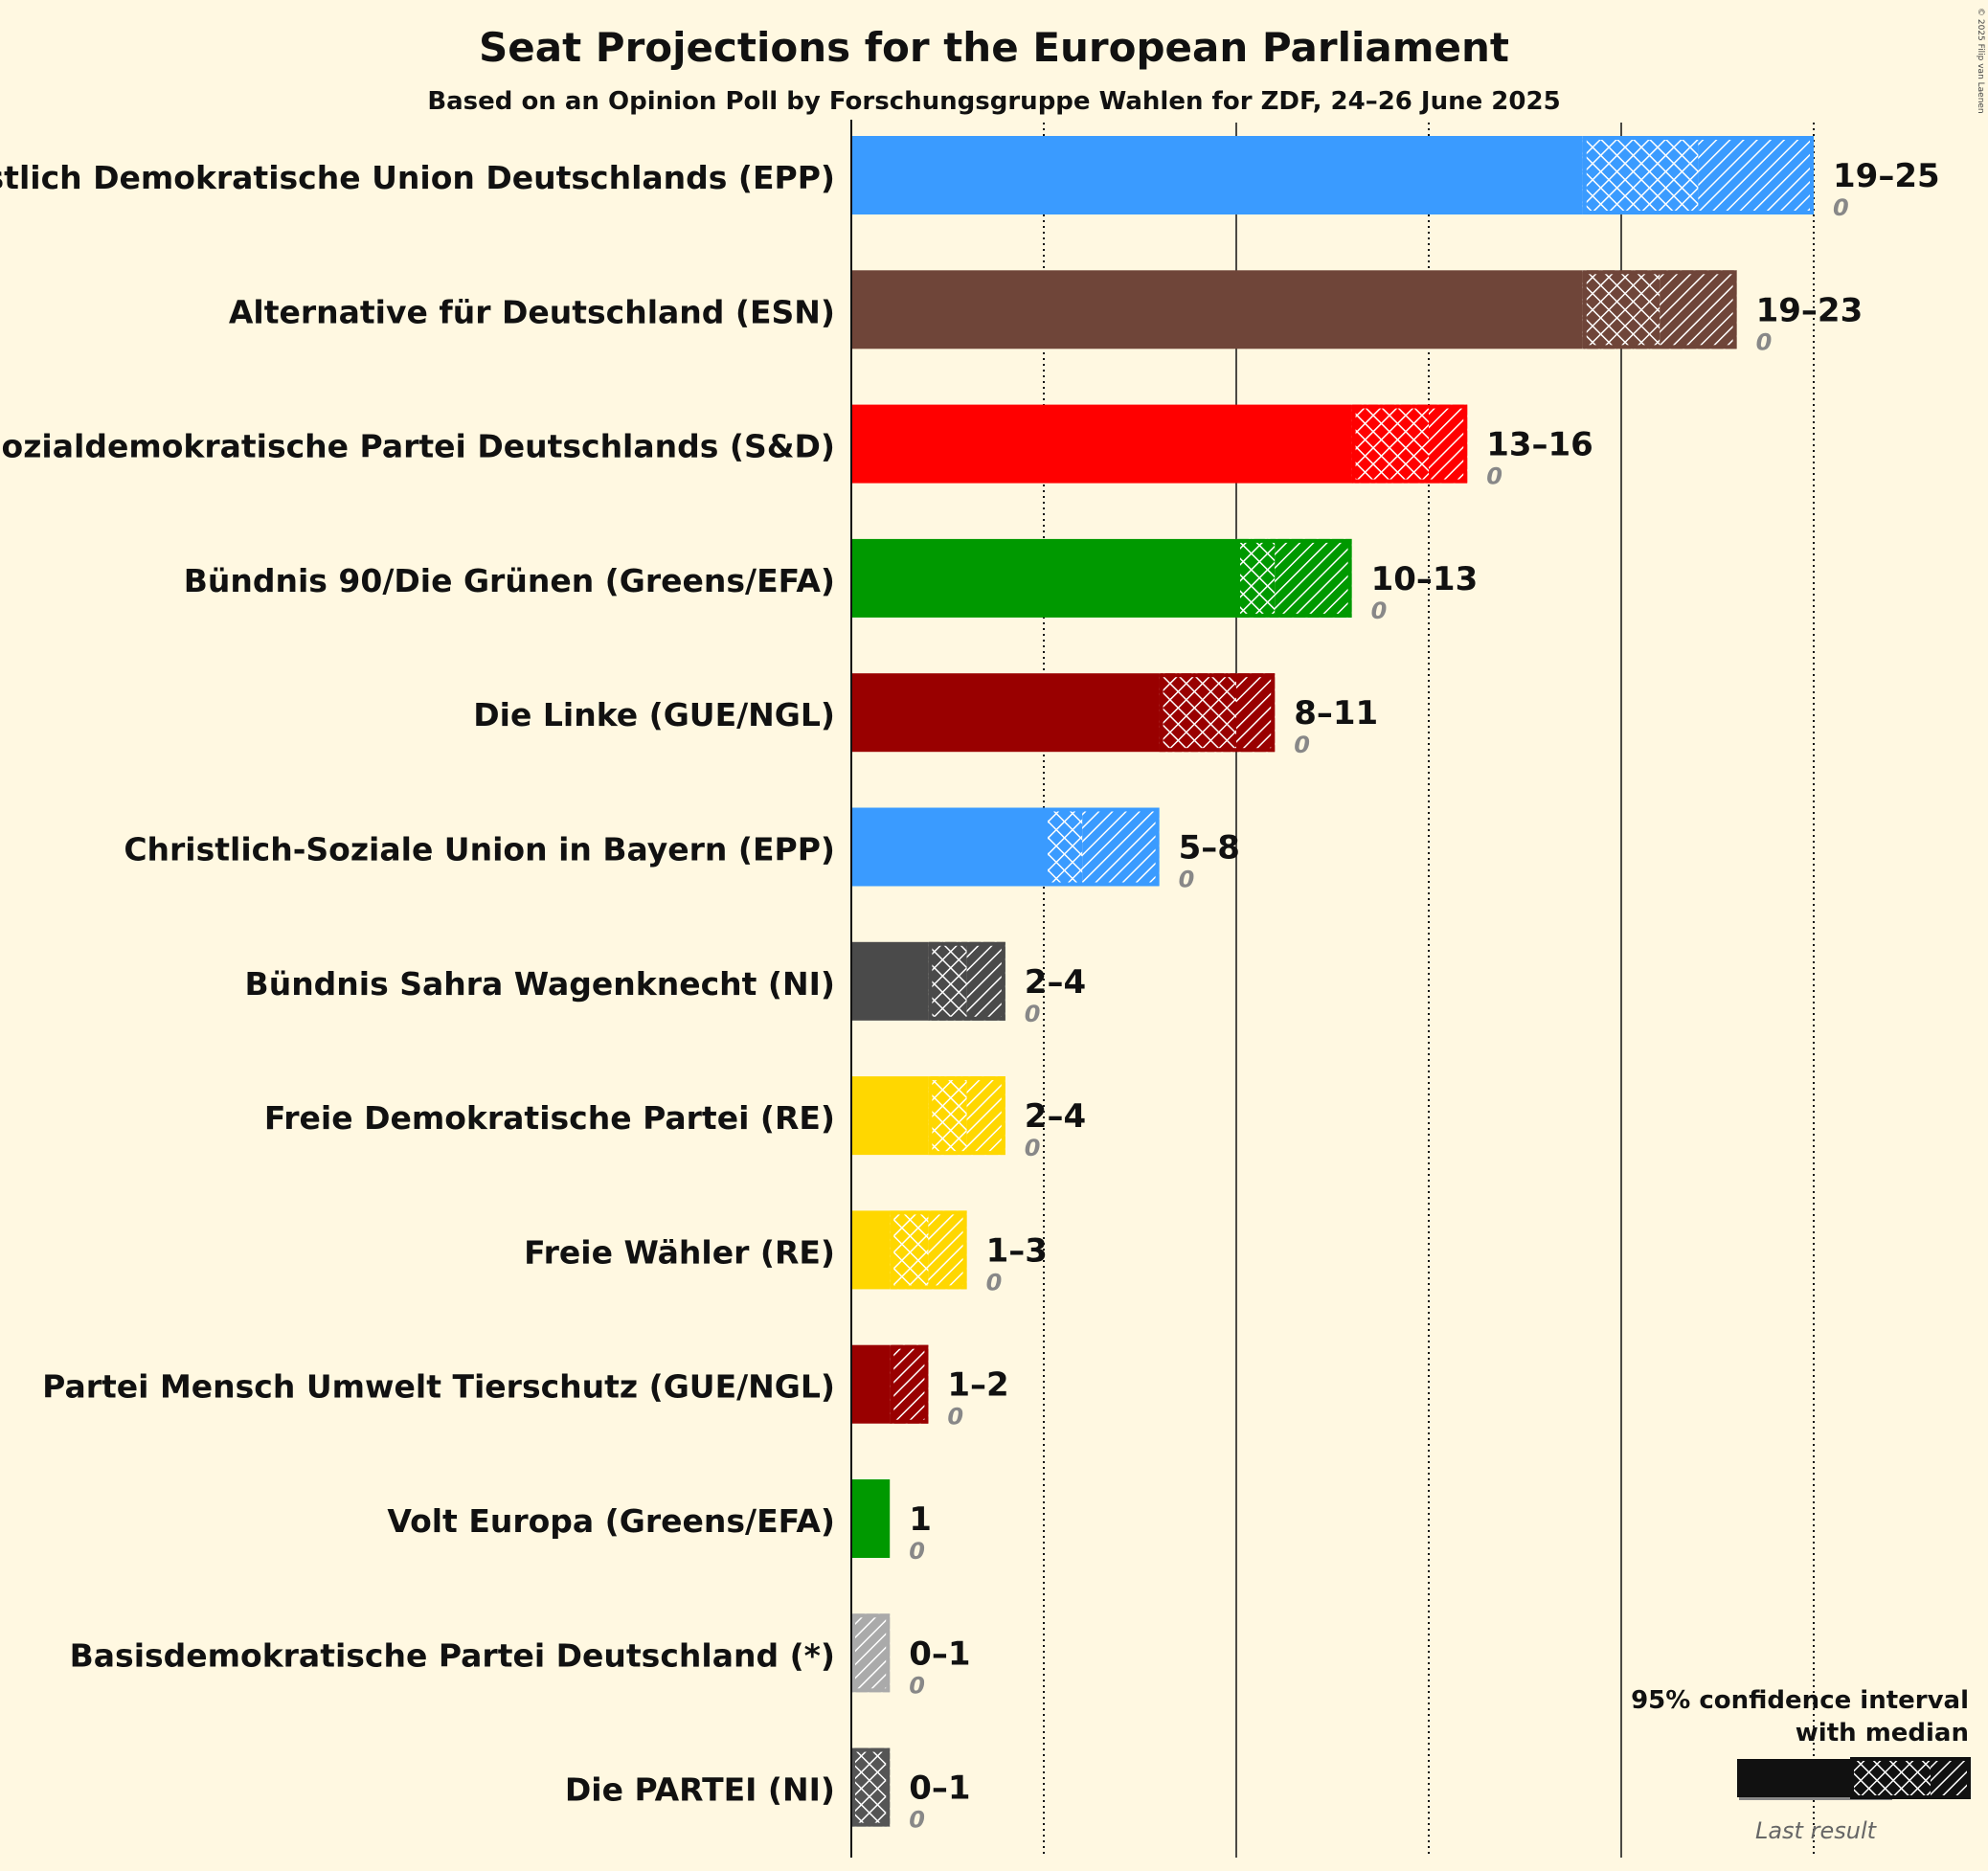 The width and height of the screenshot is (1988, 1871). I want to click on legend-crosshatch-swatch, so click(1891, 1778).